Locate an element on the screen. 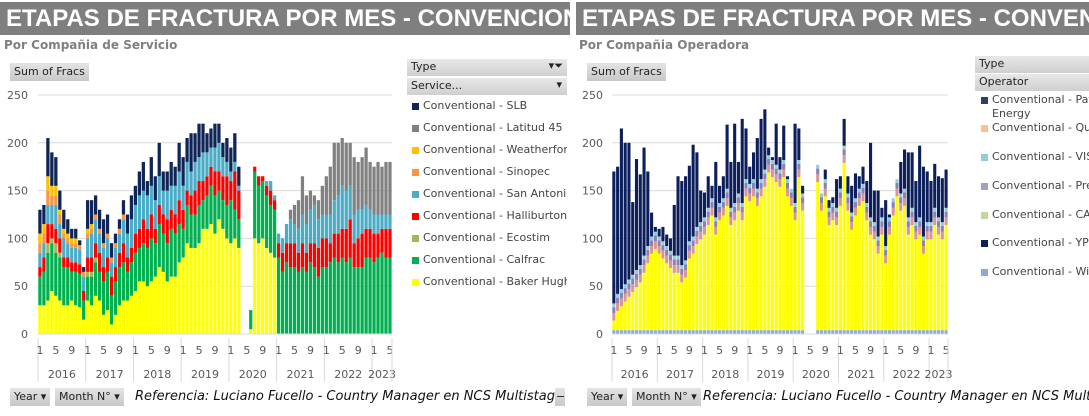  legend-label: Conventional - Sinopec is located at coordinates (486, 171).